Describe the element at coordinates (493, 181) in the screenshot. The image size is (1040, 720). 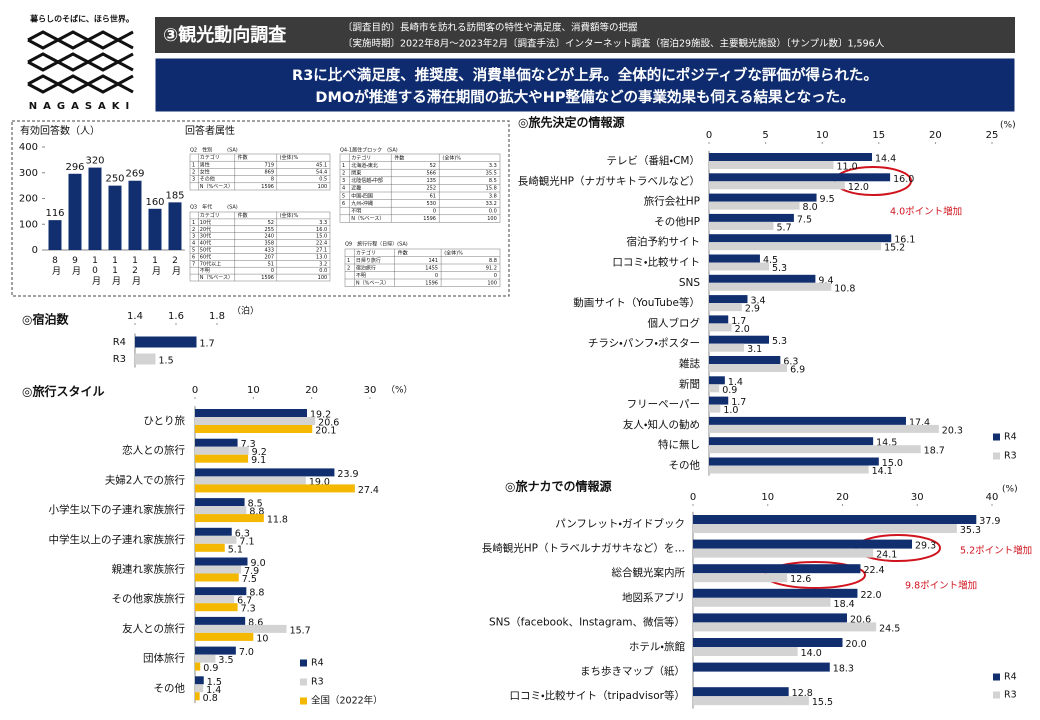
I see `table-cell: 8.5` at that location.